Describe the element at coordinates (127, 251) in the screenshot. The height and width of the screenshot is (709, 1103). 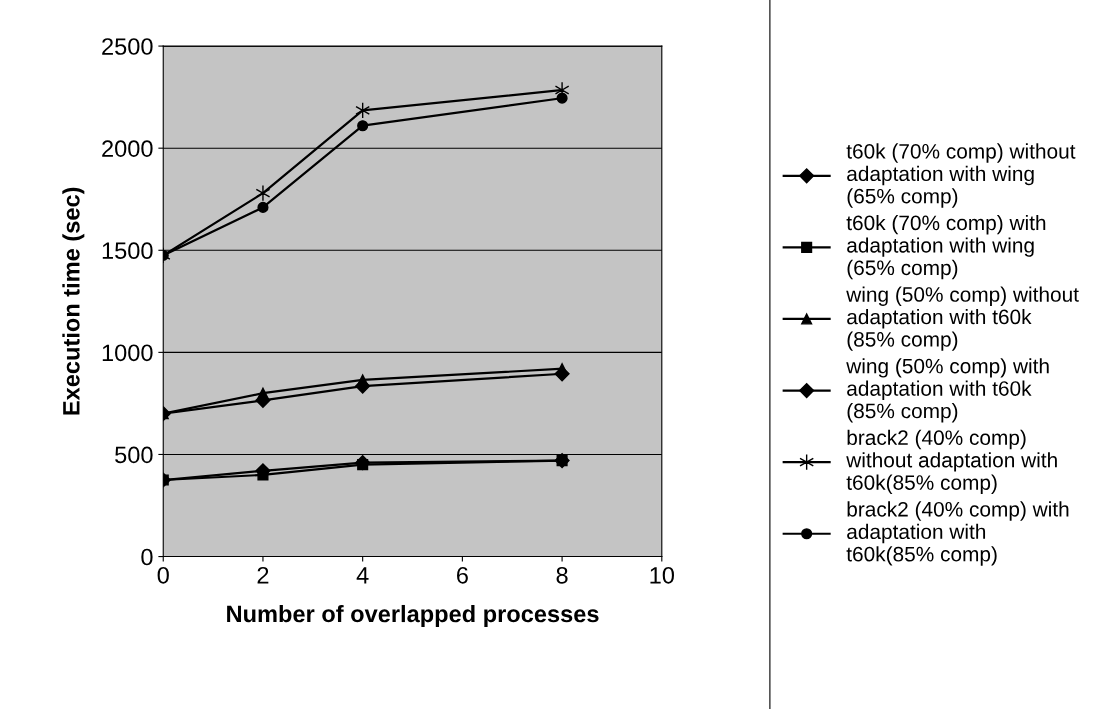
I see `y-tick-label: 1500` at that location.